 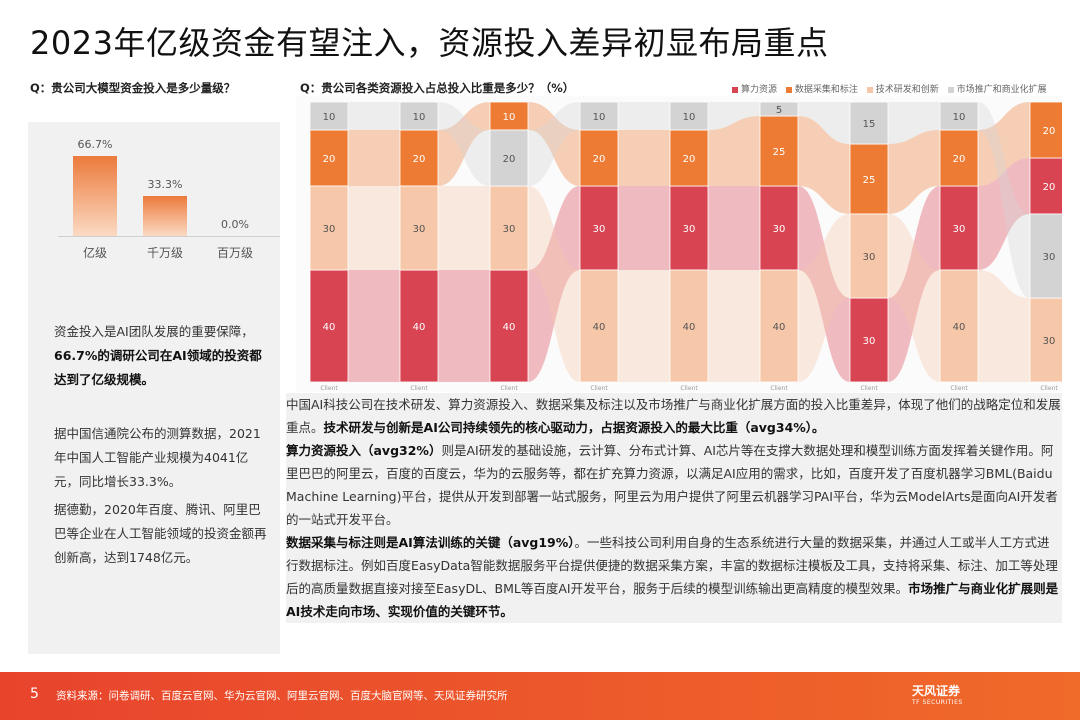 I want to click on segment-value-label: 15, so click(x=869, y=124).